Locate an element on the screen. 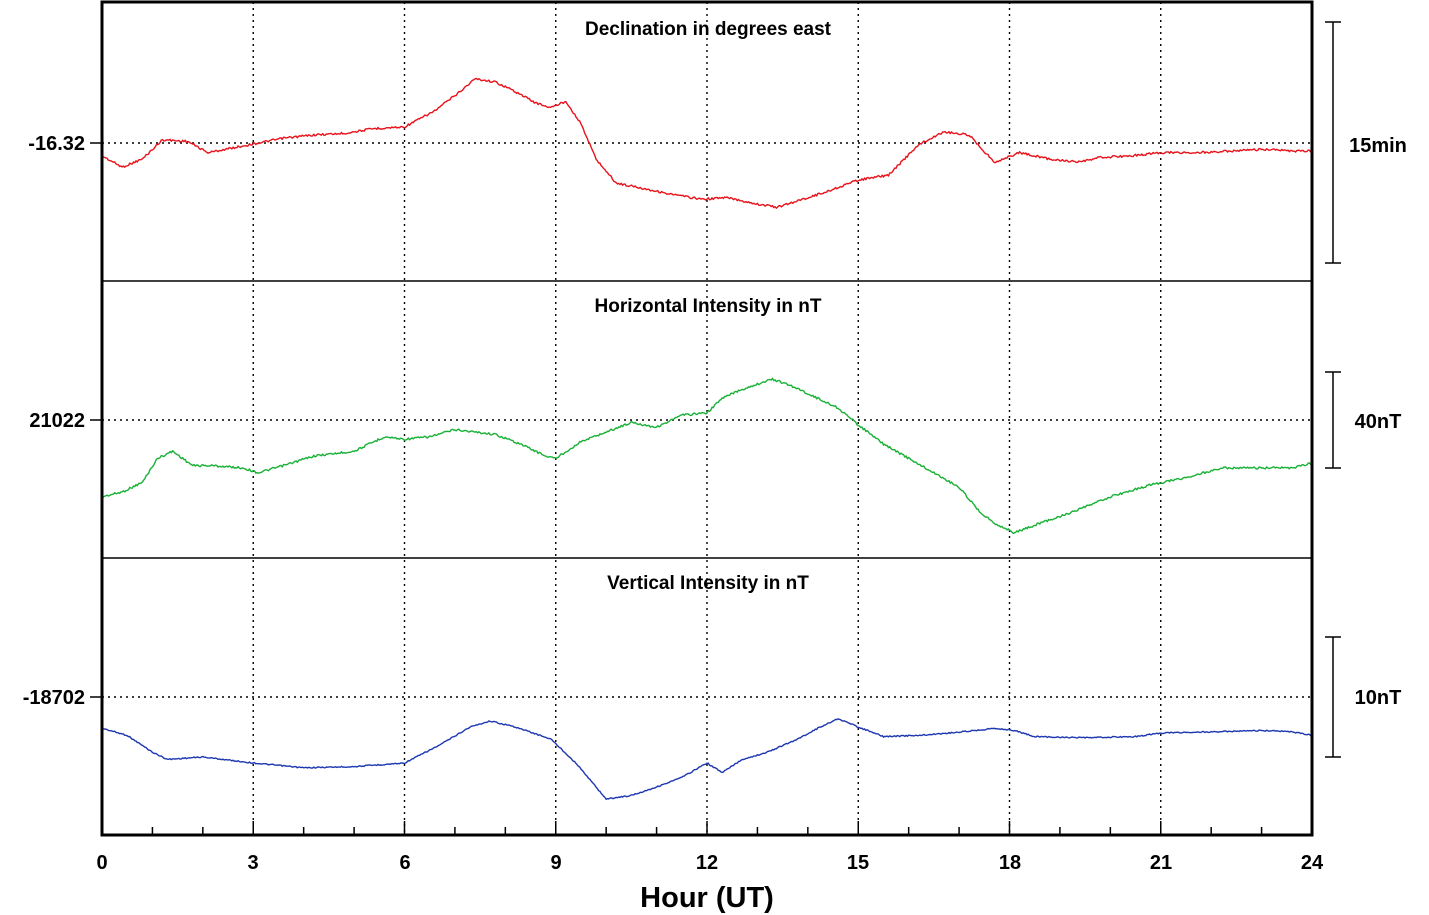  x-tick-label-18: 18 is located at coordinates (1010, 863).